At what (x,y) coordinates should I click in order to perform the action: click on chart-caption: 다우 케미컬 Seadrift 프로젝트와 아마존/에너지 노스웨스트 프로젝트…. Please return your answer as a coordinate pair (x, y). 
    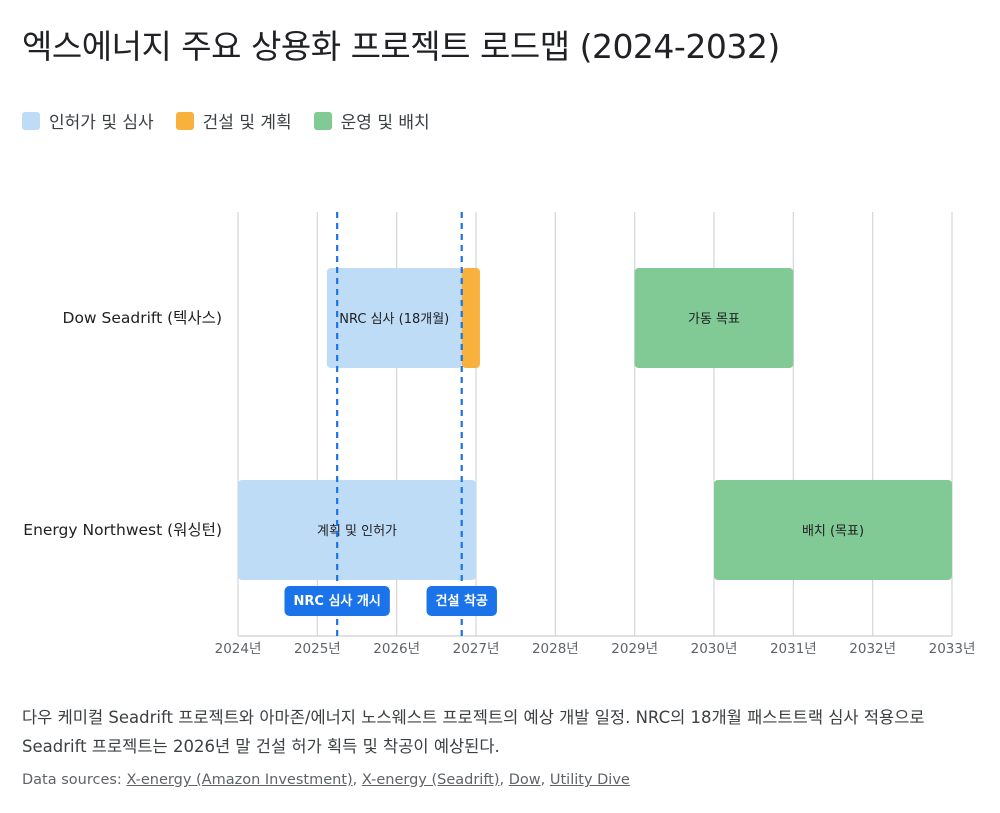
    Looking at the image, I should click on (473, 732).